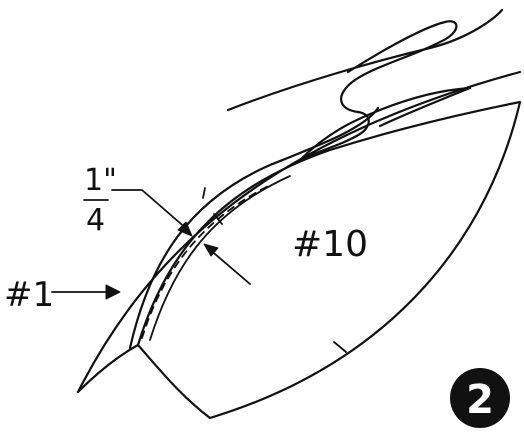 This screenshot has height=442, width=524. Describe the element at coordinates (330, 244) in the screenshot. I see `part-10-label: #10` at that location.